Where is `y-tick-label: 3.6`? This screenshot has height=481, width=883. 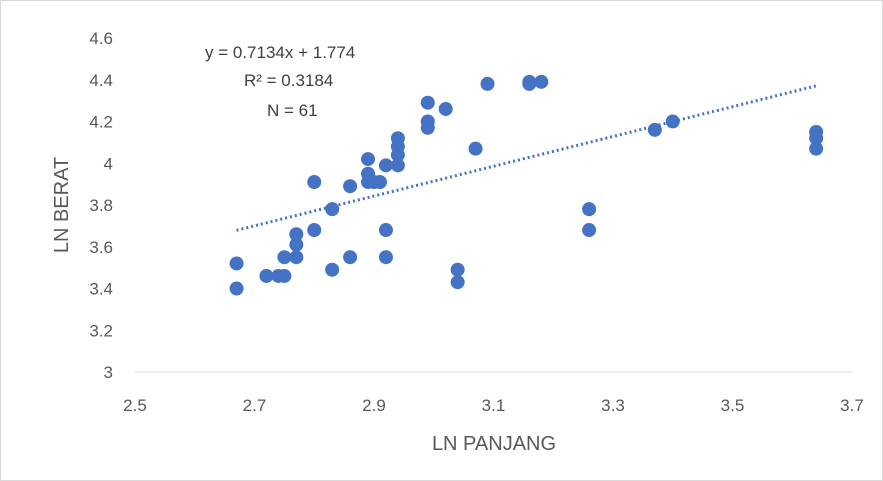 y-tick-label: 3.6 is located at coordinates (101, 247).